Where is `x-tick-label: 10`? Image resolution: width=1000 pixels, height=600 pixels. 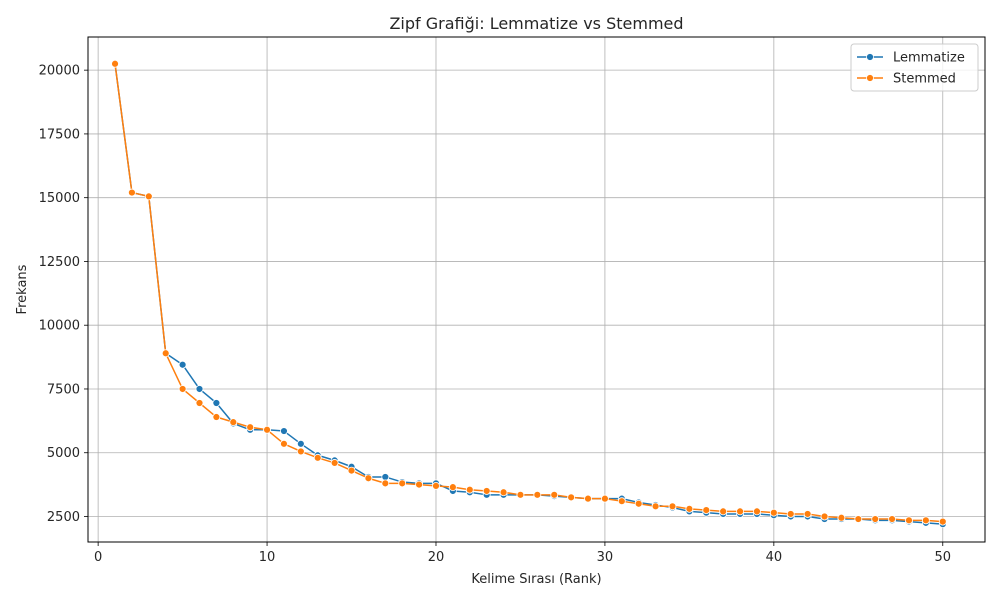
x-tick-label: 10 is located at coordinates (267, 557).